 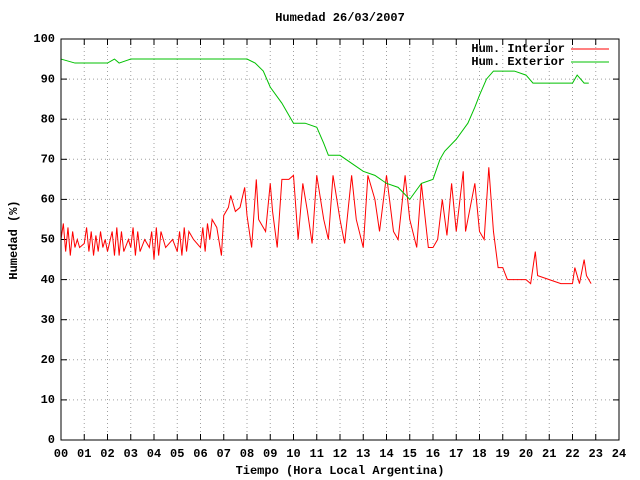 I want to click on x-tick-label: 07, so click(x=224, y=454).